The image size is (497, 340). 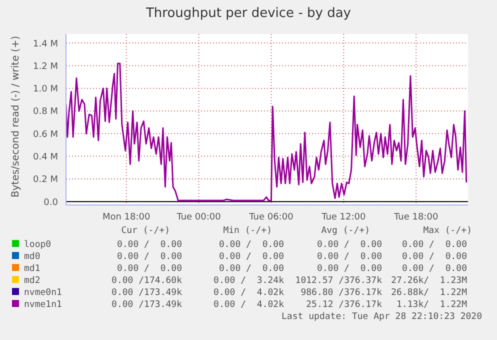 What do you see at coordinates (344, 305) in the screenshot?
I see `text: 25.12 /376.17k` at bounding box center [344, 305].